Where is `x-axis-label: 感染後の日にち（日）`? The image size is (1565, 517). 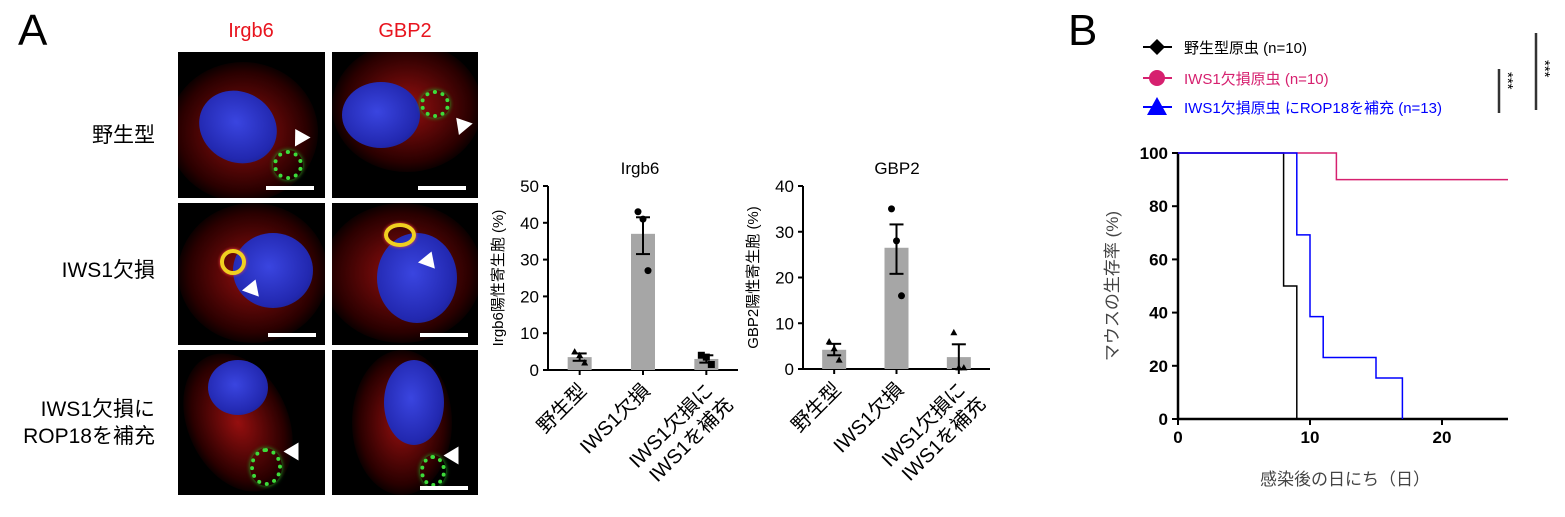
x-axis-label: 感染後の日にち（日） is located at coordinates (1345, 479).